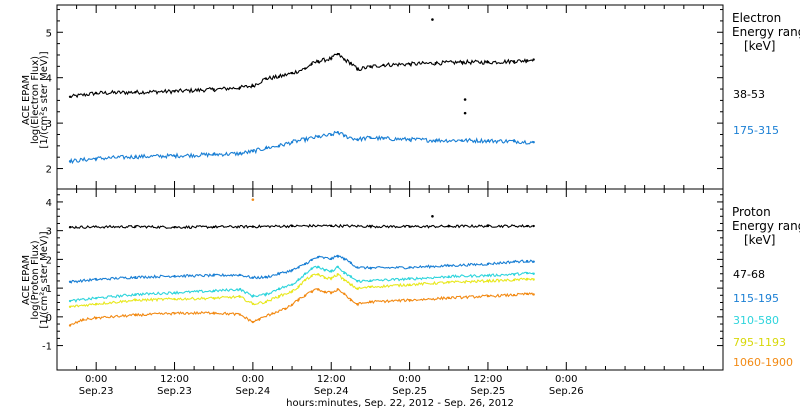  I want to click on proton-series-795-1193-trace, so click(301, 290).